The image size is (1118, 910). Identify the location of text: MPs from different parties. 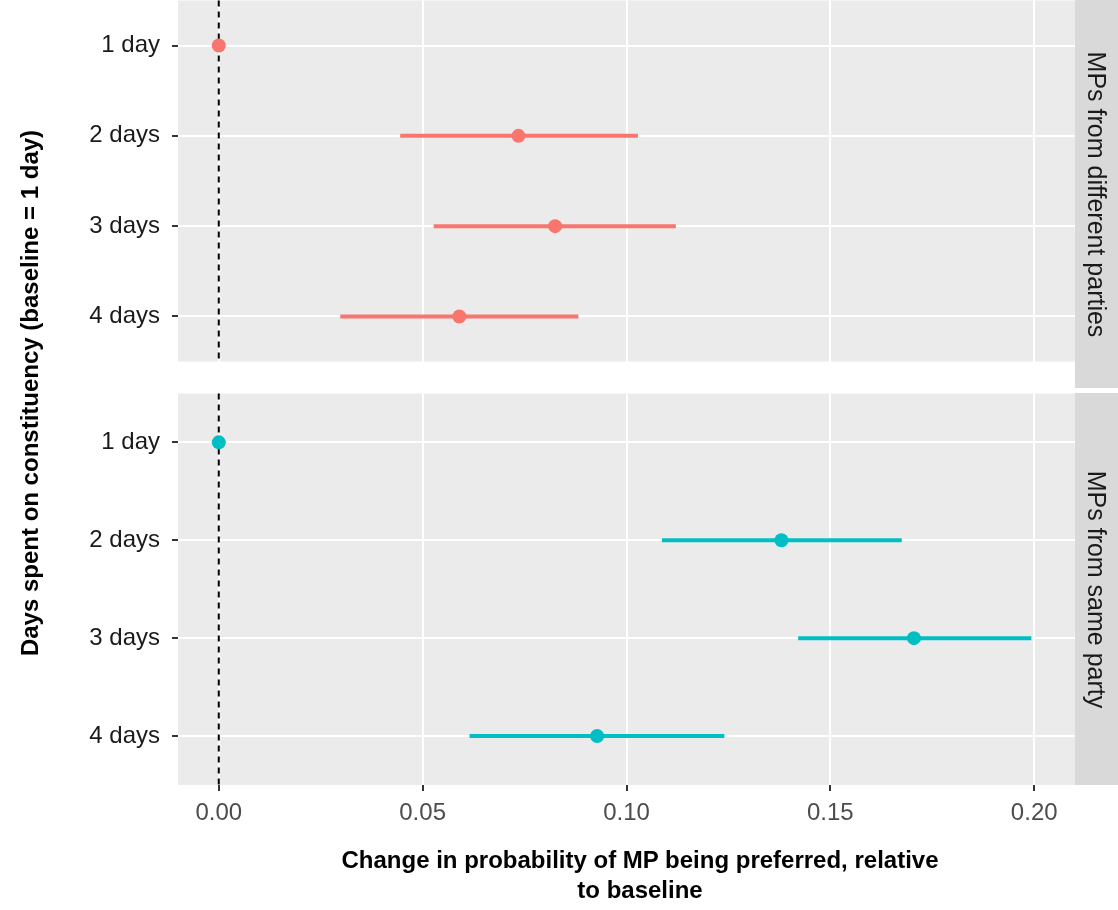
(1097, 194).